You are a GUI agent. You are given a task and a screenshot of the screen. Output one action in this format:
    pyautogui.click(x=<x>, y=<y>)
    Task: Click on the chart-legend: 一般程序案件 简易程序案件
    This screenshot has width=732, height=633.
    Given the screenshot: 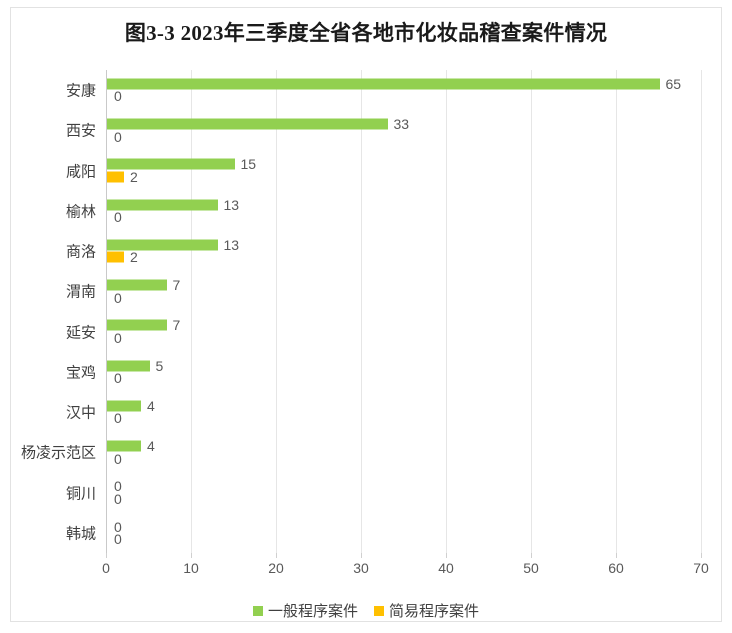 What is the action you would take?
    pyautogui.click(x=366, y=610)
    